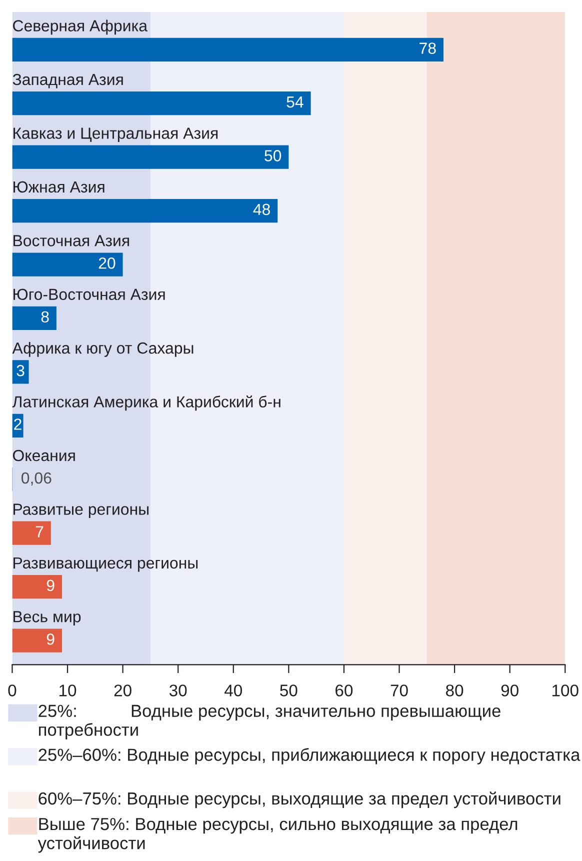 This screenshot has height=861, width=582. Describe the element at coordinates (106, 564) in the screenshot. I see `y-tick-label: Развивающиеся регионы` at that location.